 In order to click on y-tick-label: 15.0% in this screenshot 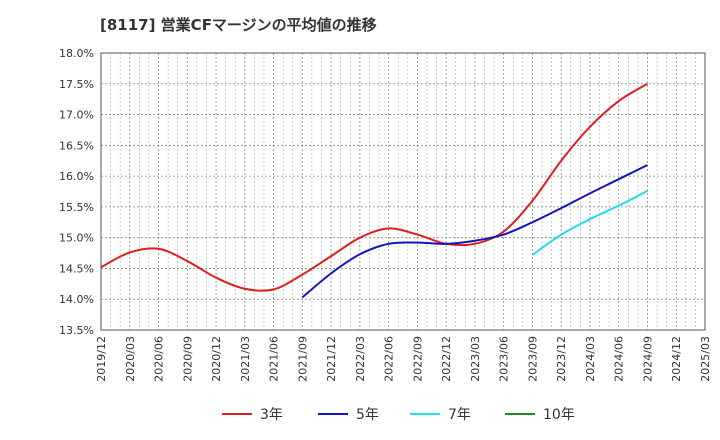, I will do `click(76, 238)`.